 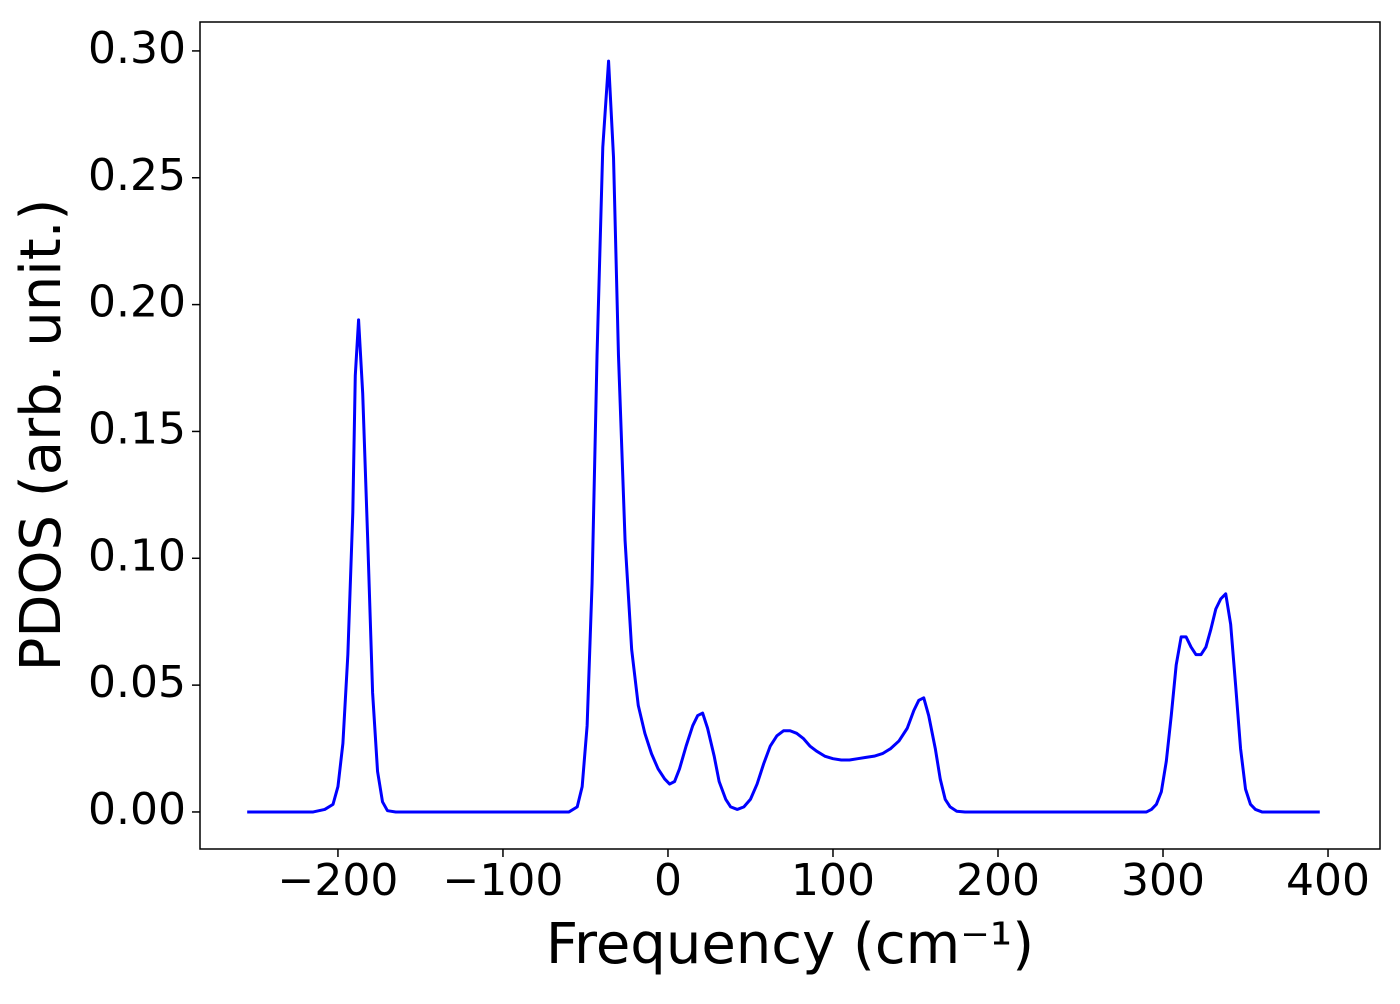 What do you see at coordinates (137, 555) in the screenshot?
I see `y-tick-label: 0.10` at bounding box center [137, 555].